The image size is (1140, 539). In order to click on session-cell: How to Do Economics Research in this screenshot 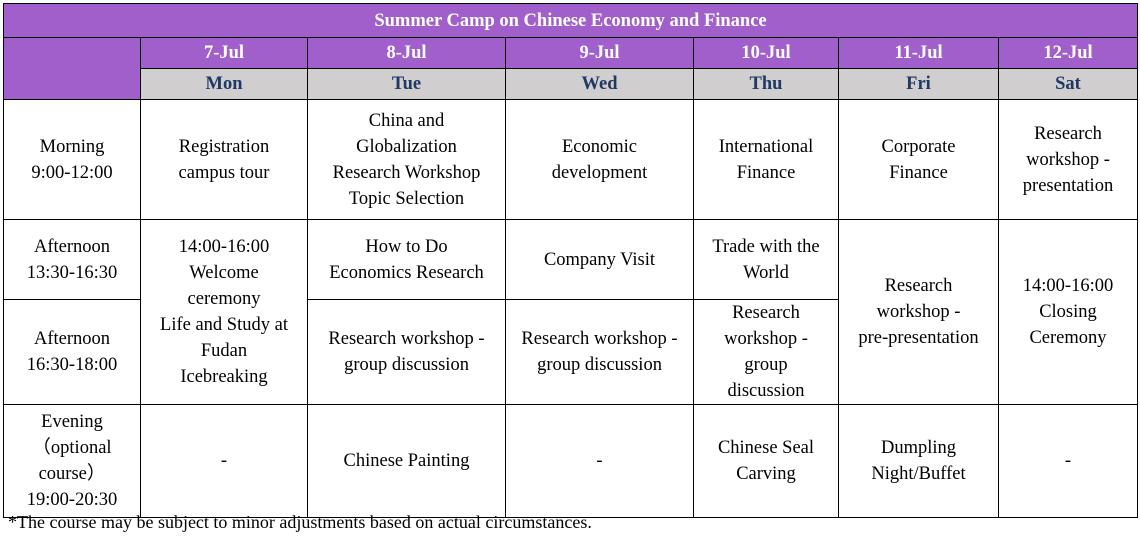, I will do `click(406, 259)`.